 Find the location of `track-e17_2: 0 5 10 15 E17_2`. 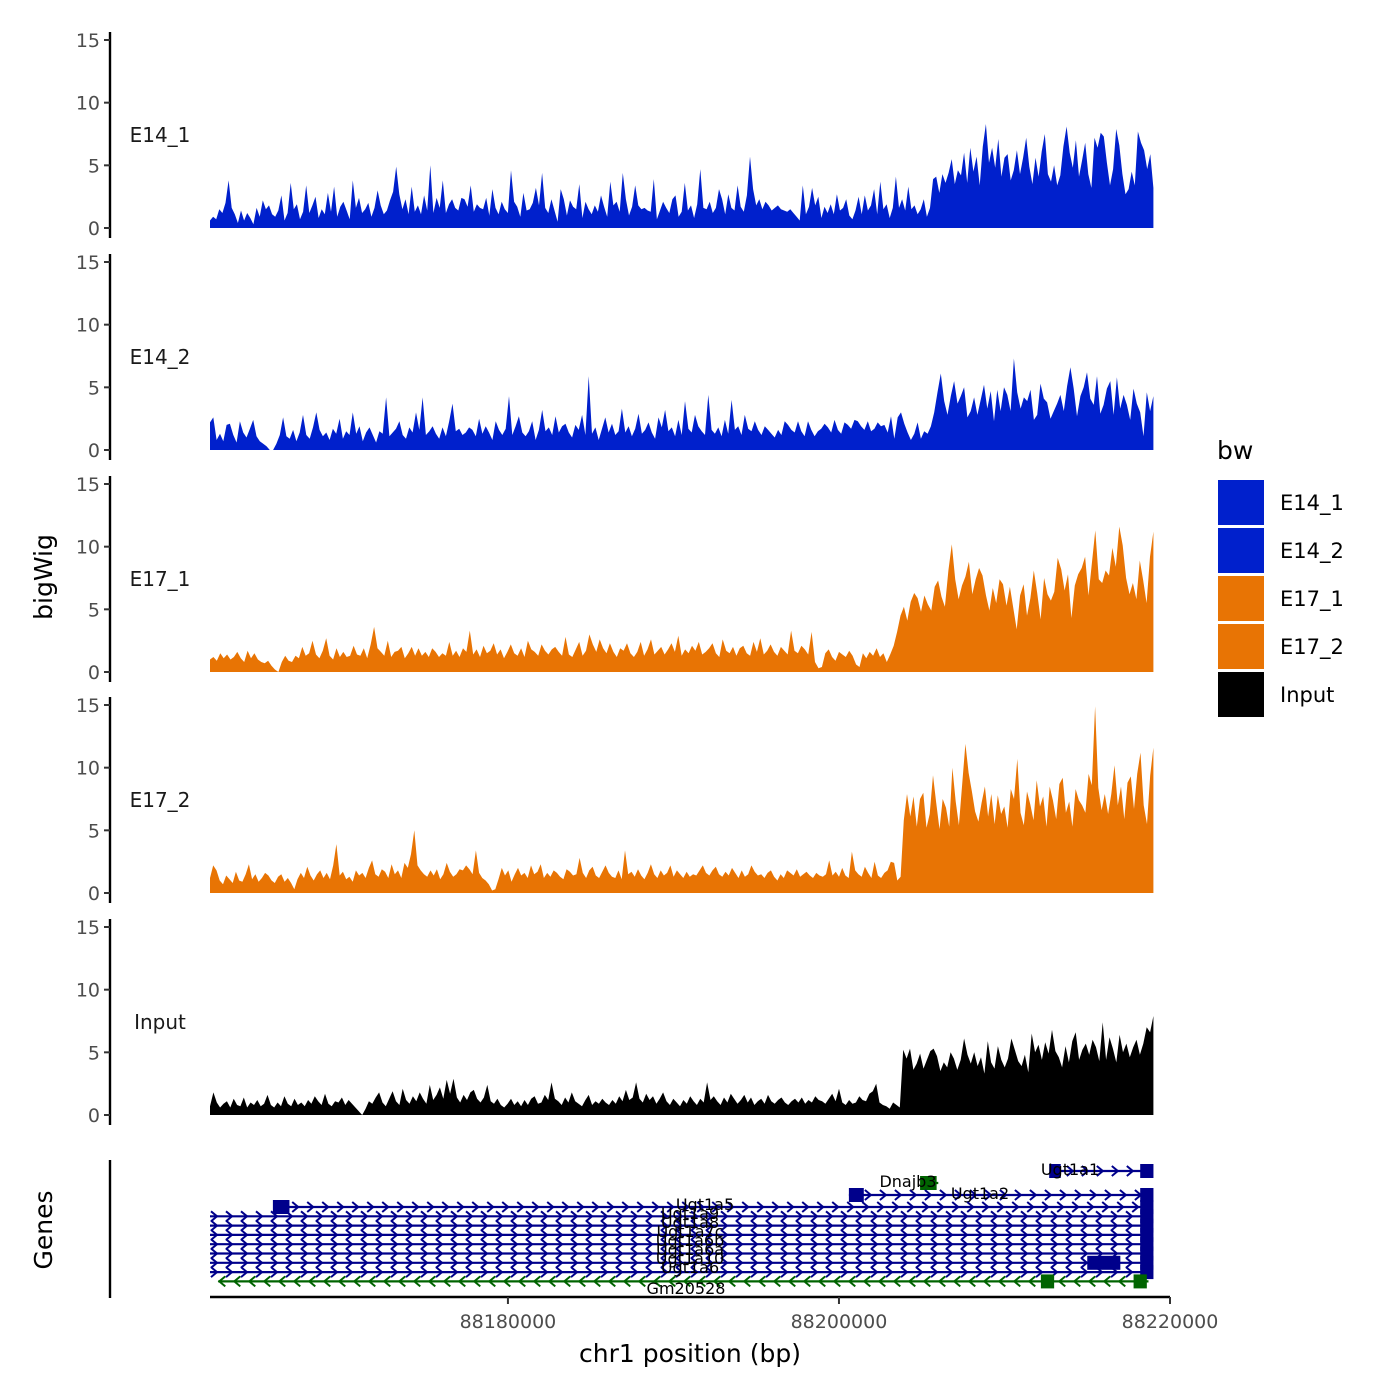

track-e17_2: 0 5 10 15 E17_2 is located at coordinates (615, 800).